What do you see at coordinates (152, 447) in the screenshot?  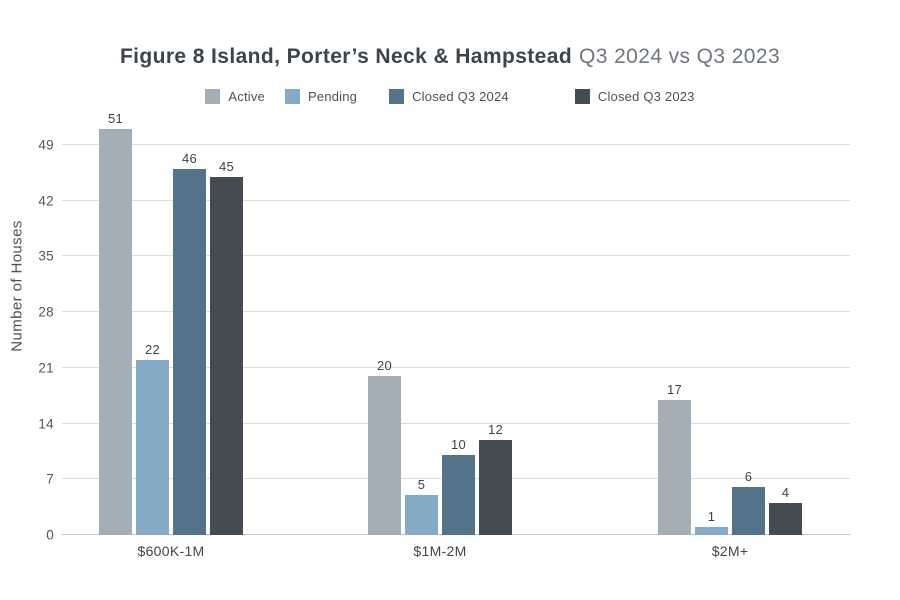 I see `bar-pending-600k-1m` at bounding box center [152, 447].